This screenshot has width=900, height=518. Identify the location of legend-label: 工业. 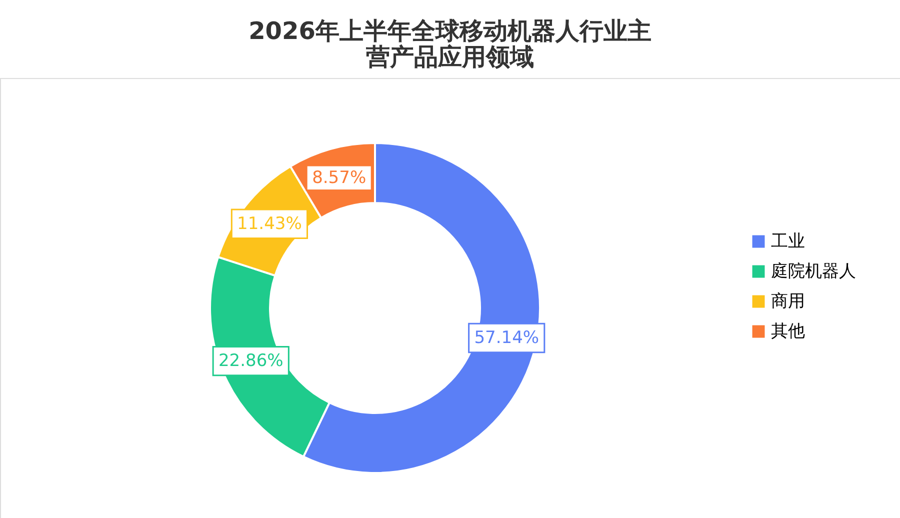
(788, 242).